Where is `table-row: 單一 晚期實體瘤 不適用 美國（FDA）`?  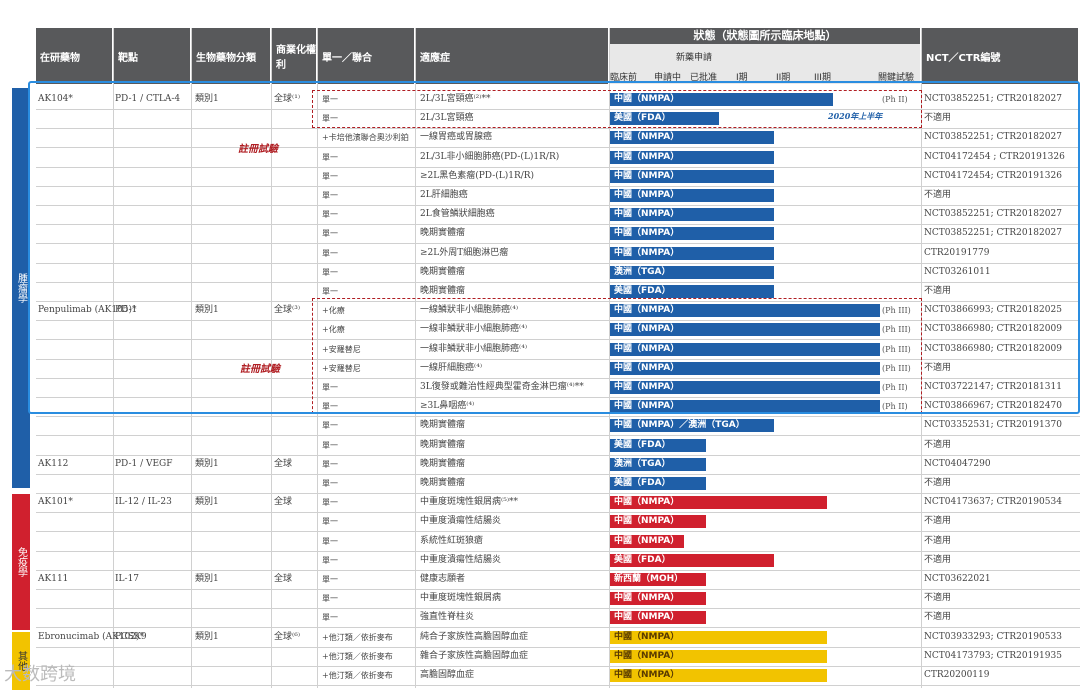
table-row: 單一 晚期實體瘤 不適用 美國（FDA） is located at coordinates (558, 292).